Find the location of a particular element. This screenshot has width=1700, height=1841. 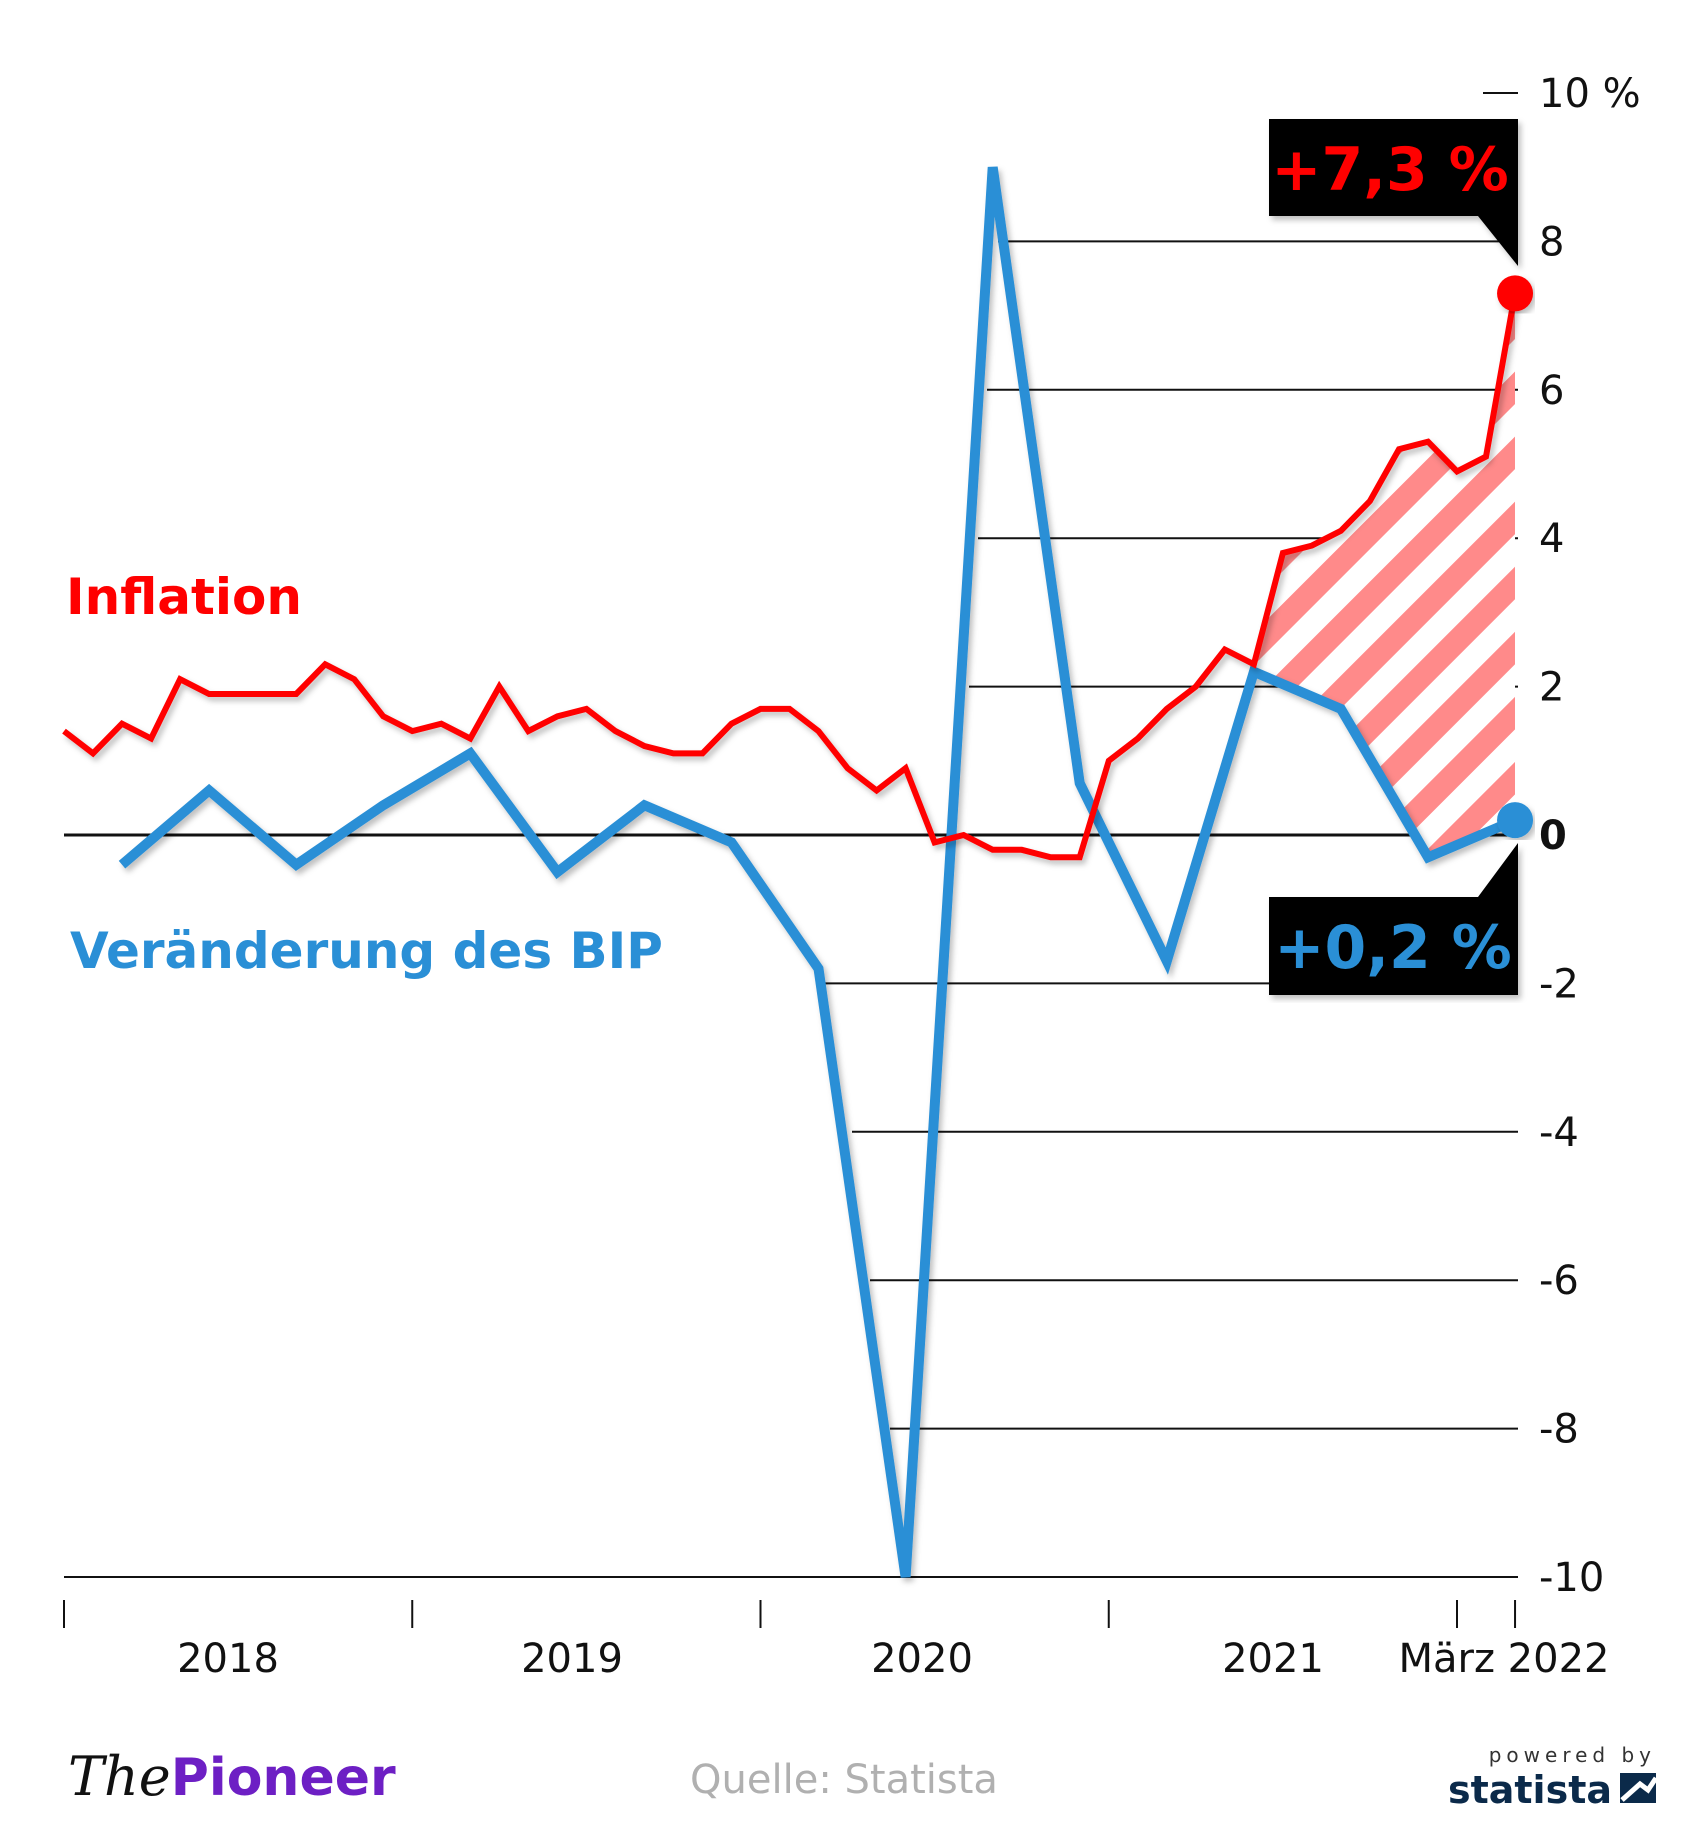

gdp-end-point is located at coordinates (1515, 820).